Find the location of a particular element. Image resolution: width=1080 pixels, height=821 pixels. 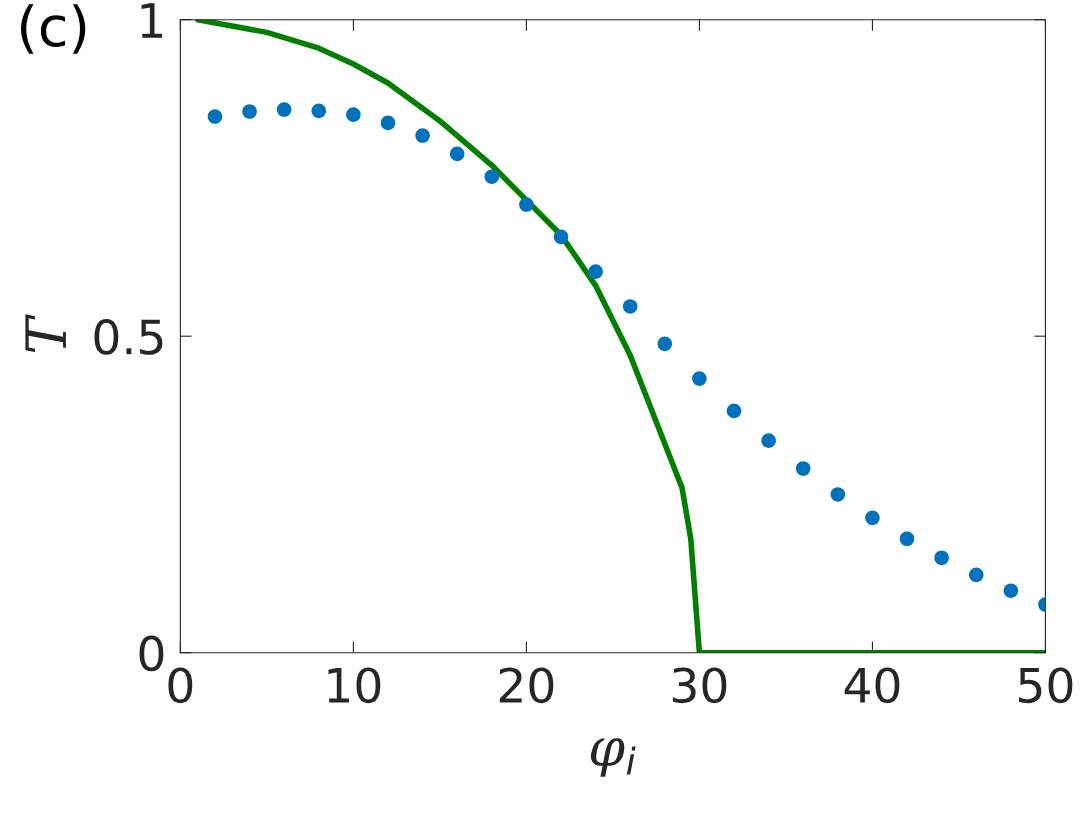

x-tick-label: 10 is located at coordinates (354, 685).